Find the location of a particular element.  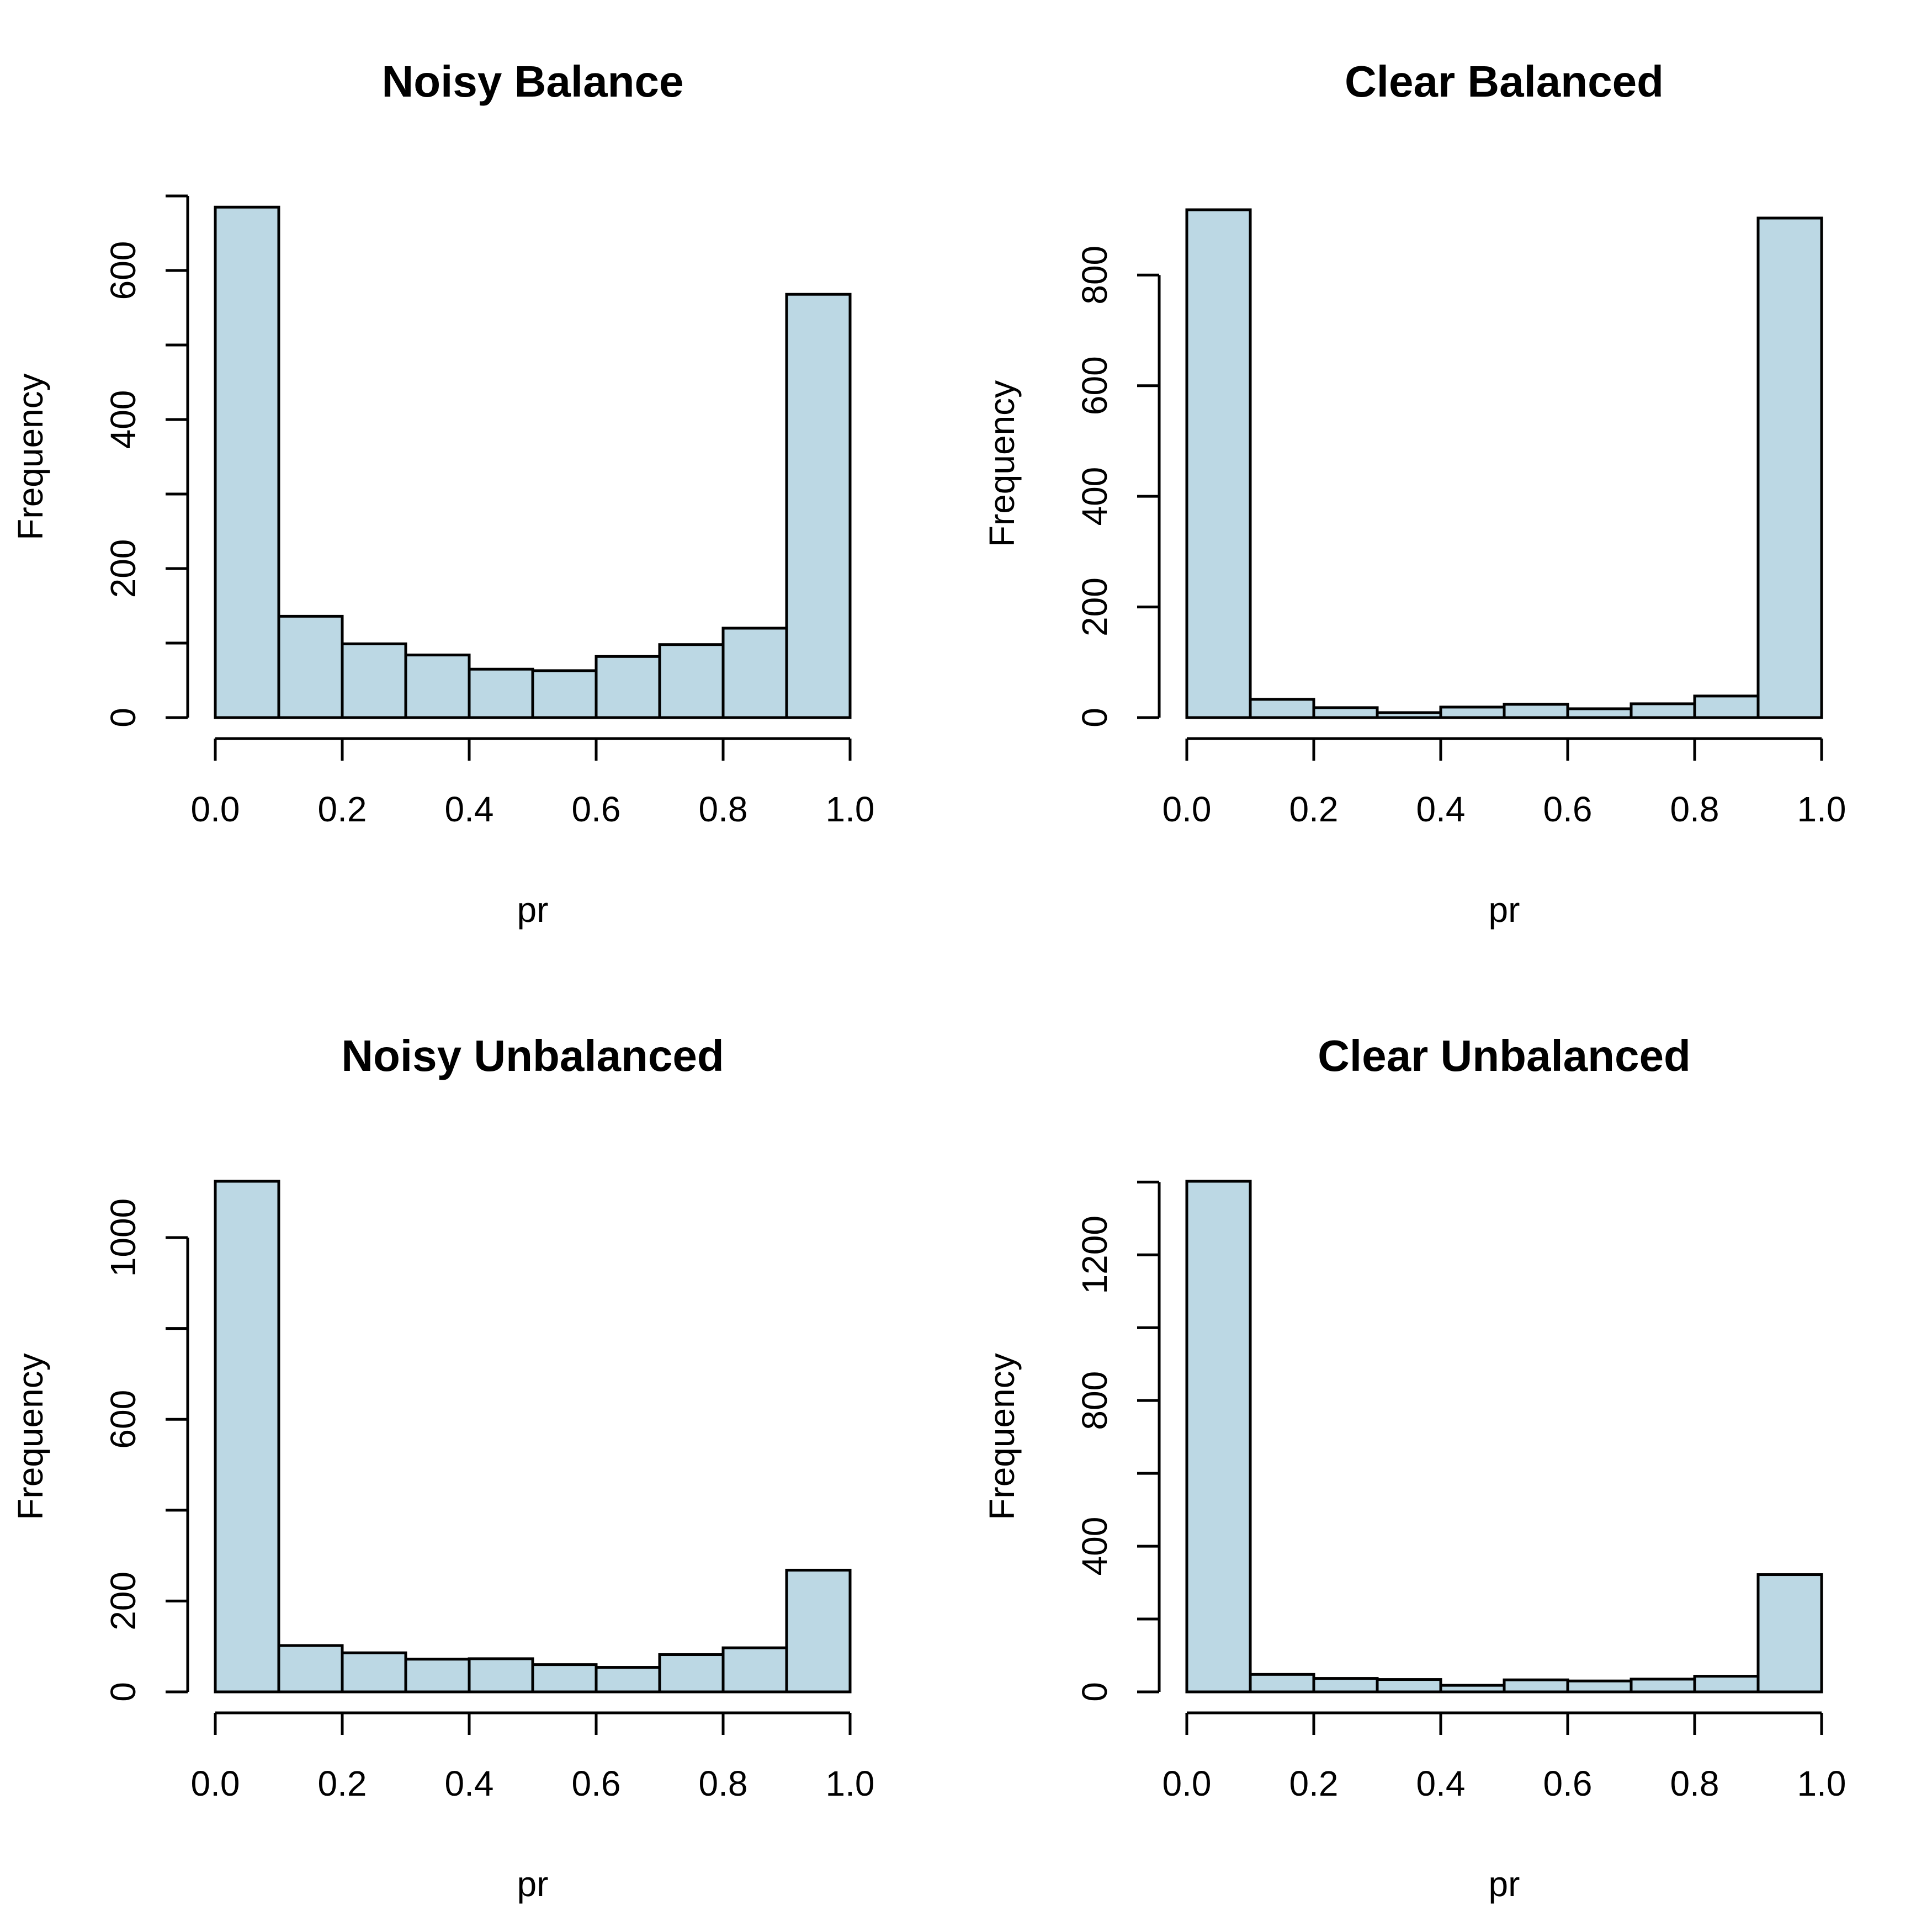

chart-title: Noisy Balance is located at coordinates (533, 81).